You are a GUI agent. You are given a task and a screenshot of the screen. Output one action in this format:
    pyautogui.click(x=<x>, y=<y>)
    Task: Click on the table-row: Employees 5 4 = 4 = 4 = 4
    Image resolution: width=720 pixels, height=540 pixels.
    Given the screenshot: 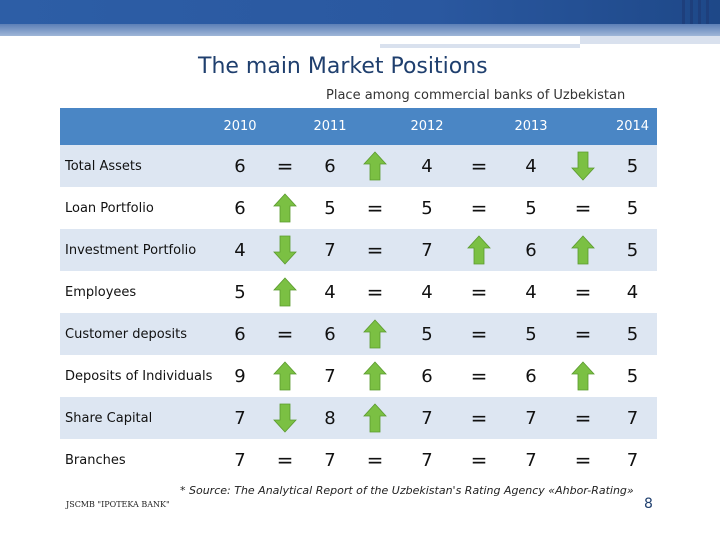 What is the action you would take?
    pyautogui.click(x=358, y=292)
    